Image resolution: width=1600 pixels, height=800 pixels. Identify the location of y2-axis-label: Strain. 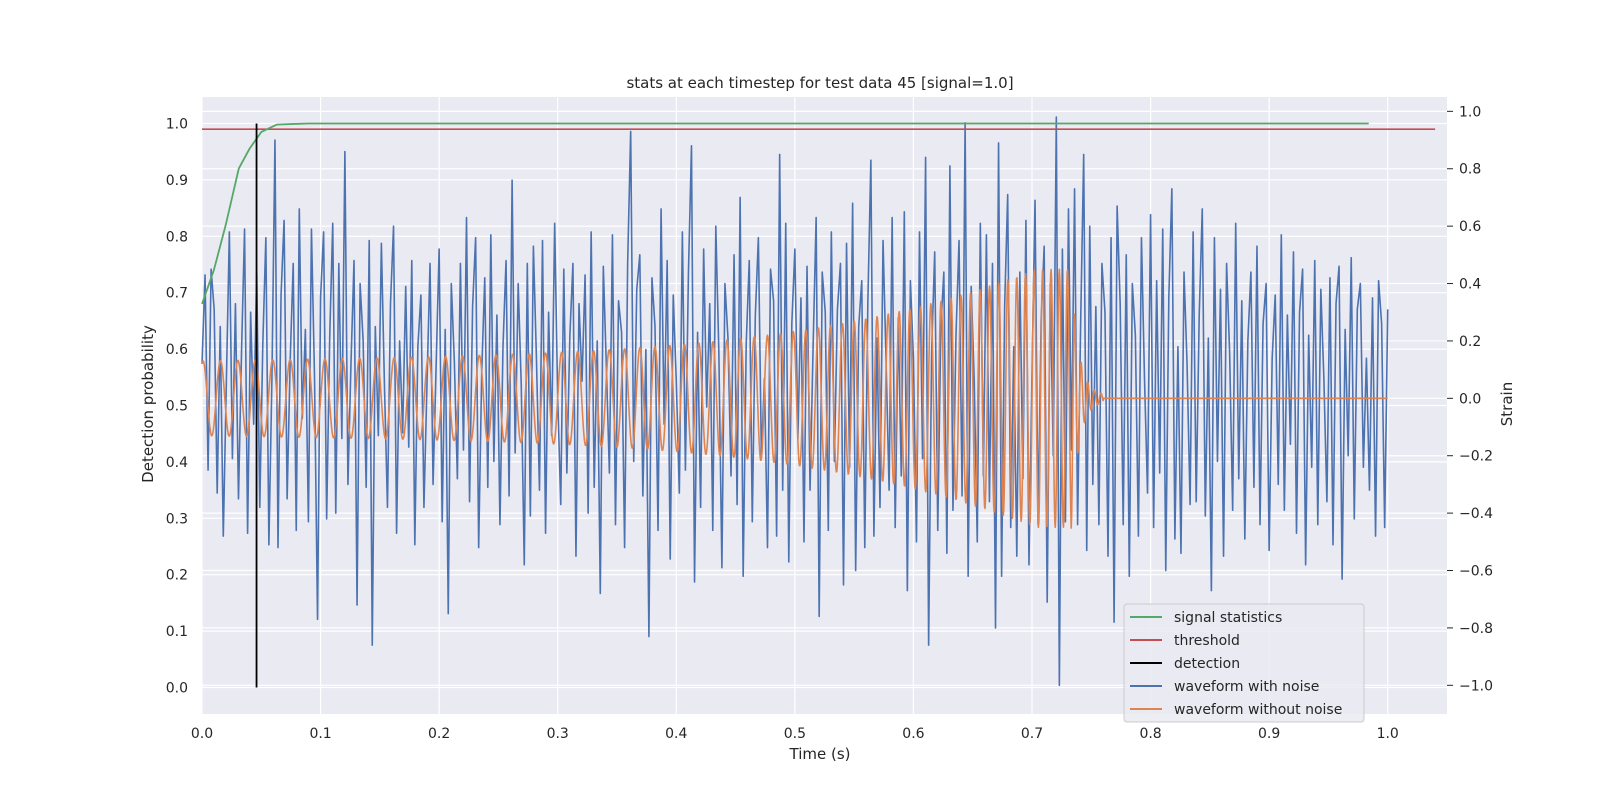
(1507, 404).